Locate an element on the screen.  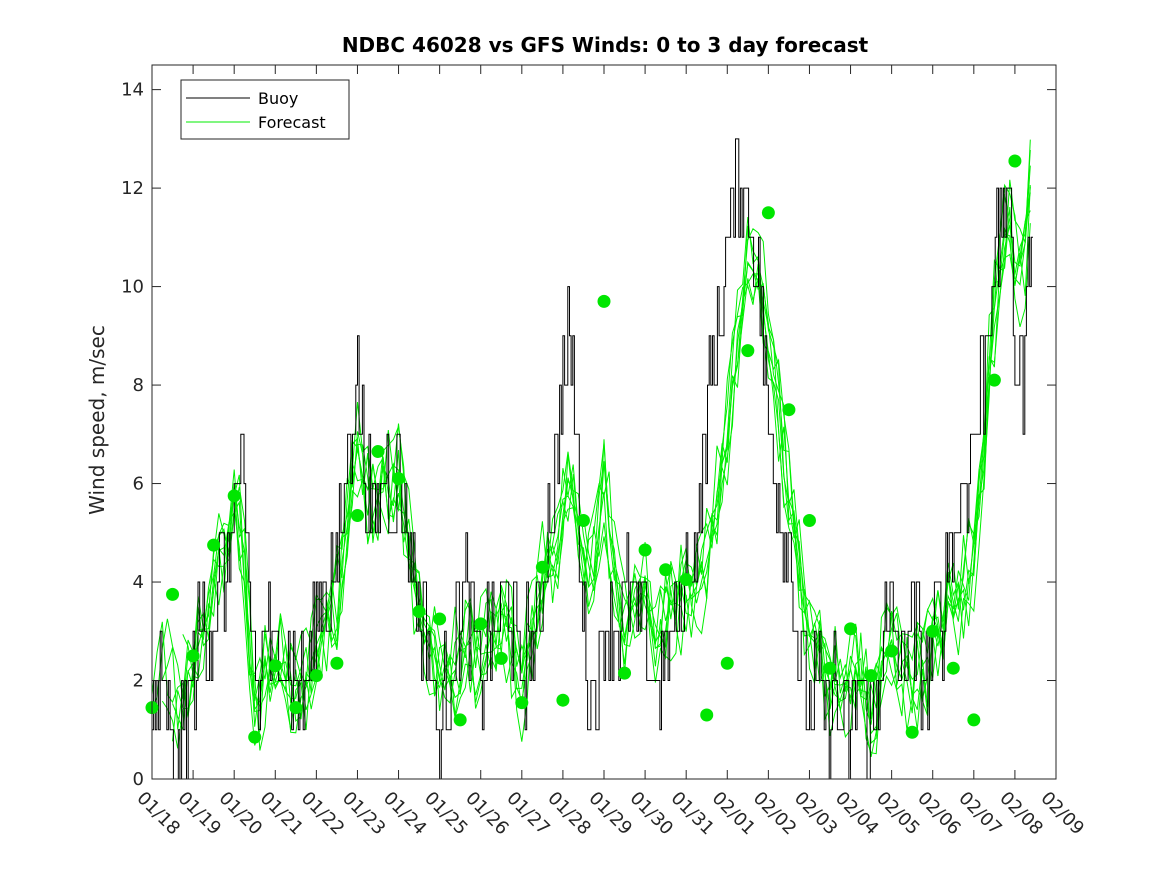
x-tick-label: 02/05 is located at coordinates (898, 814).